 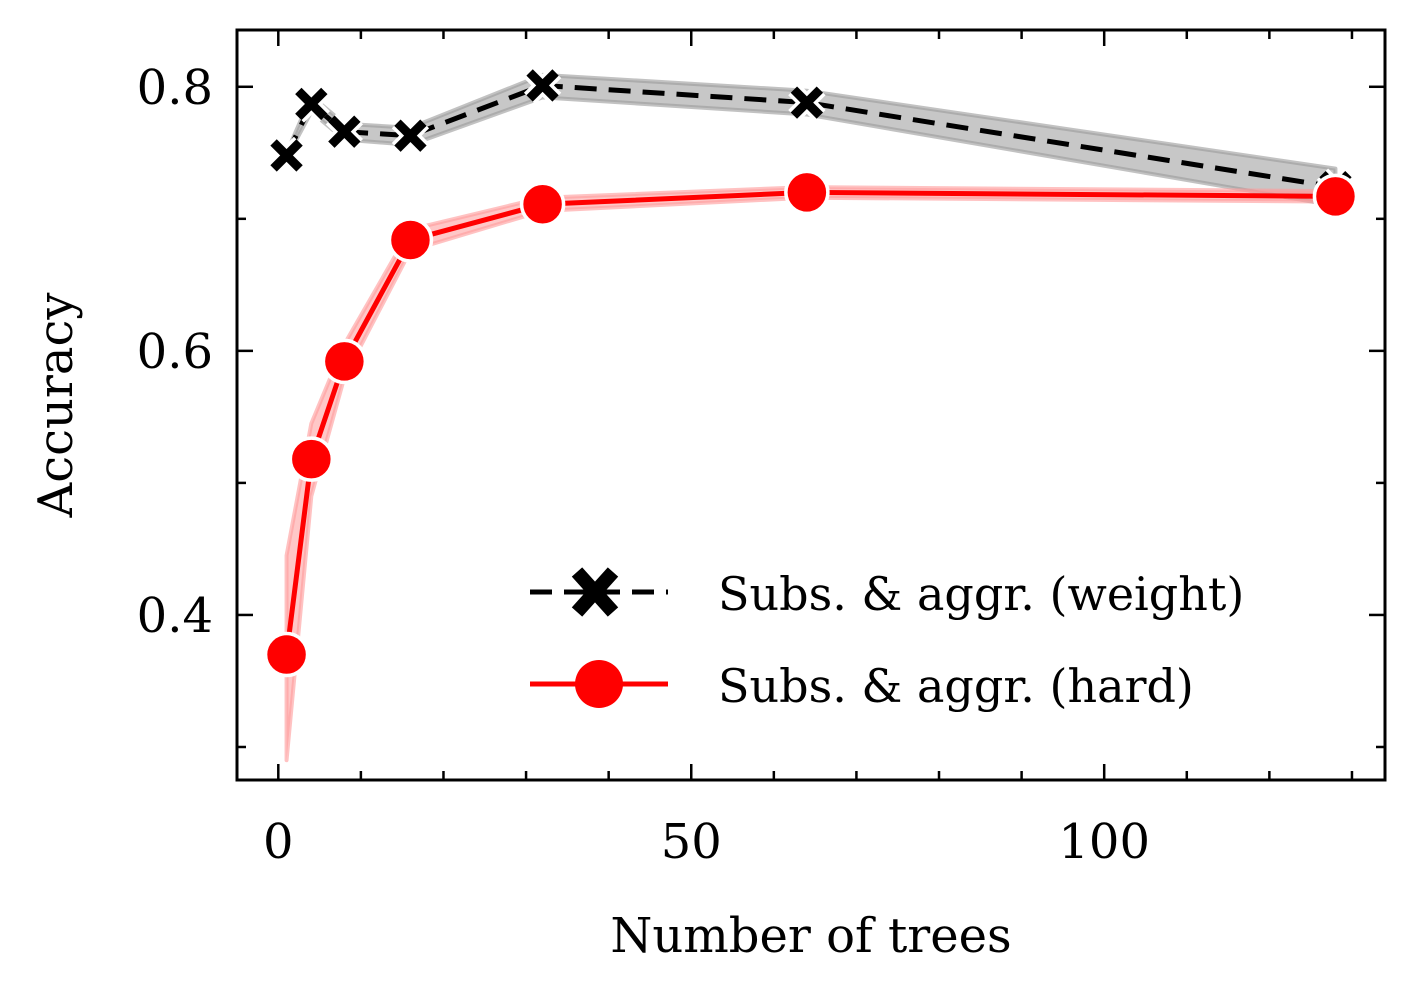 I want to click on legend-x-shape, so click(x=595, y=592).